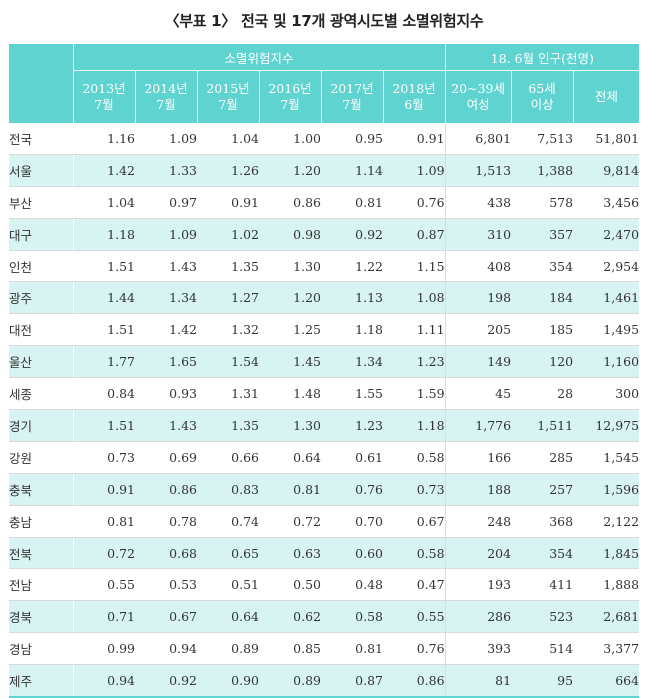 This screenshot has height=698, width=648. What do you see at coordinates (166, 521) in the screenshot?
I see `table-cell: 0.78` at bounding box center [166, 521].